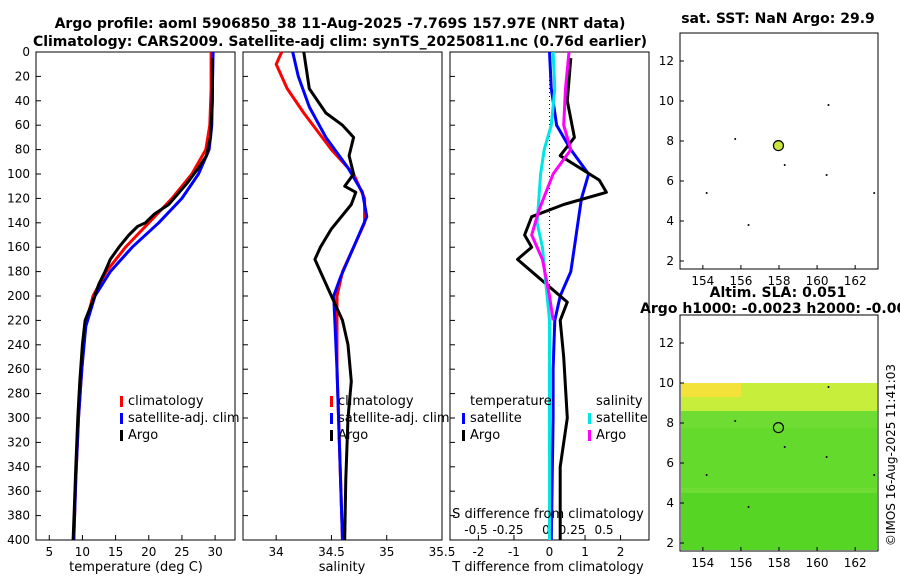 Image resolution: width=900 pixels, height=580 pixels. Describe the element at coordinates (670, 221) in the screenshot. I see `y-tick-label: 4` at that location.